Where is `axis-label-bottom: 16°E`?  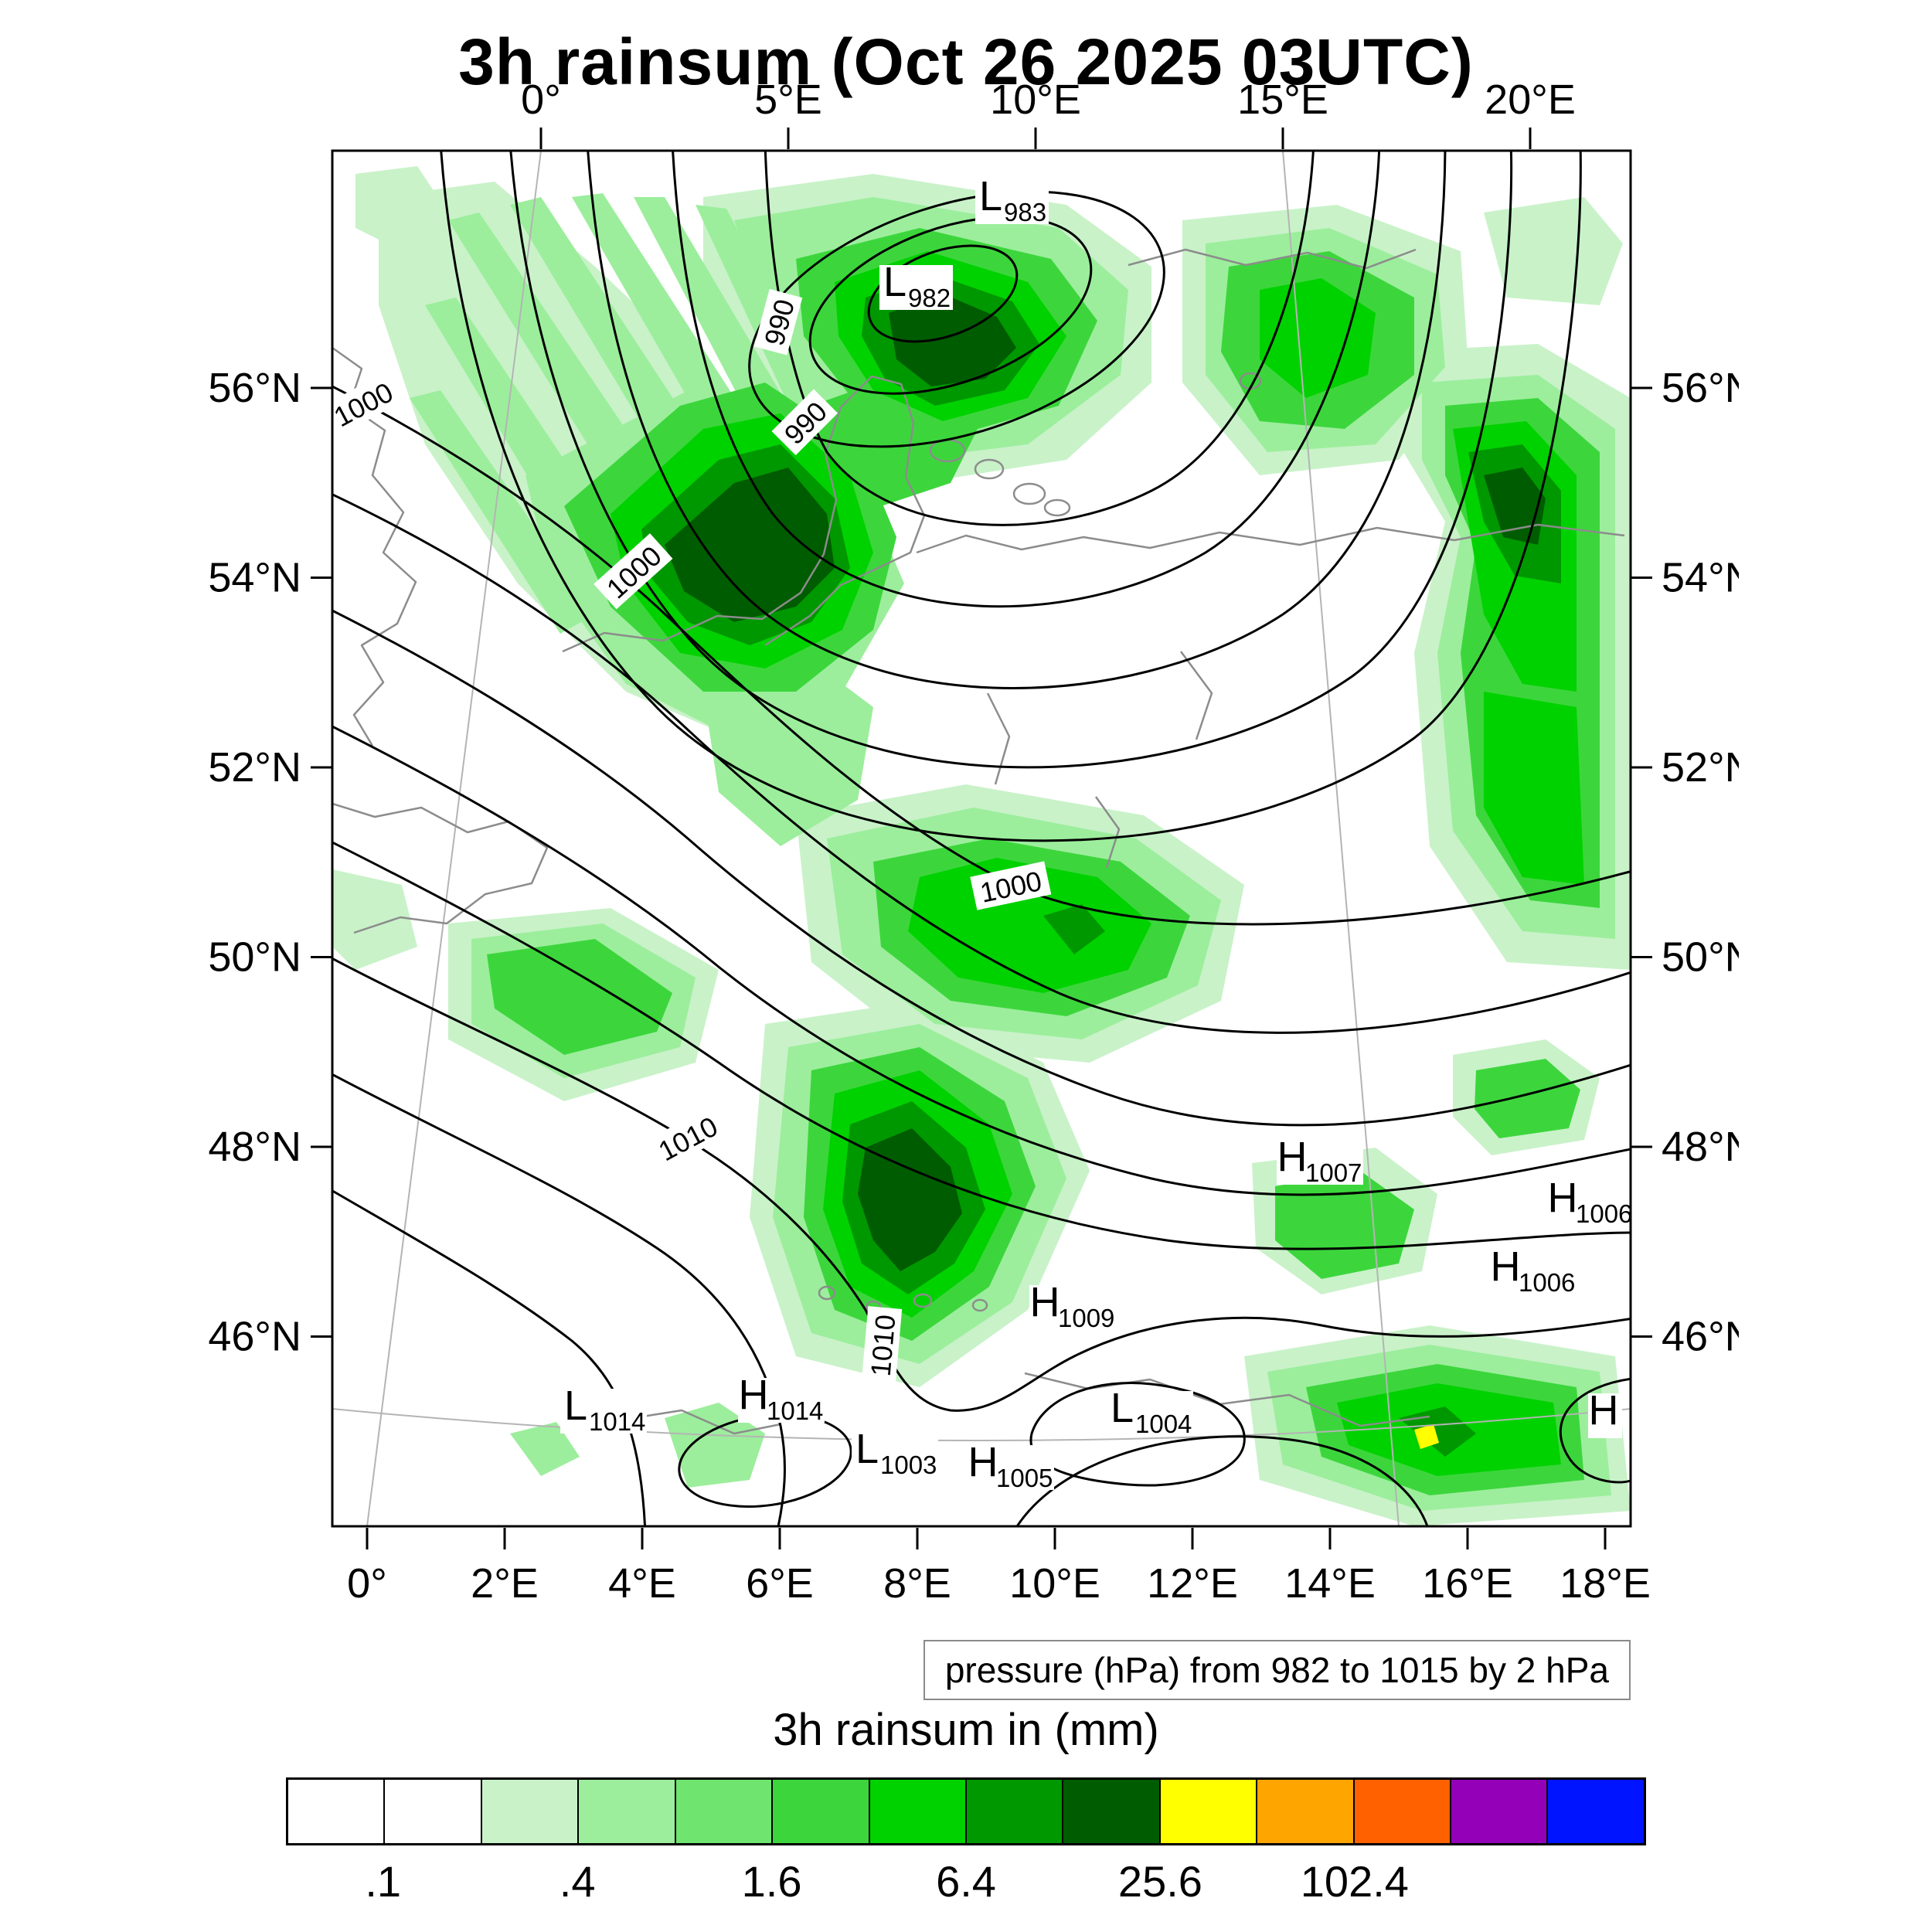
axis-label-bottom: 16°E is located at coordinates (1468, 1584).